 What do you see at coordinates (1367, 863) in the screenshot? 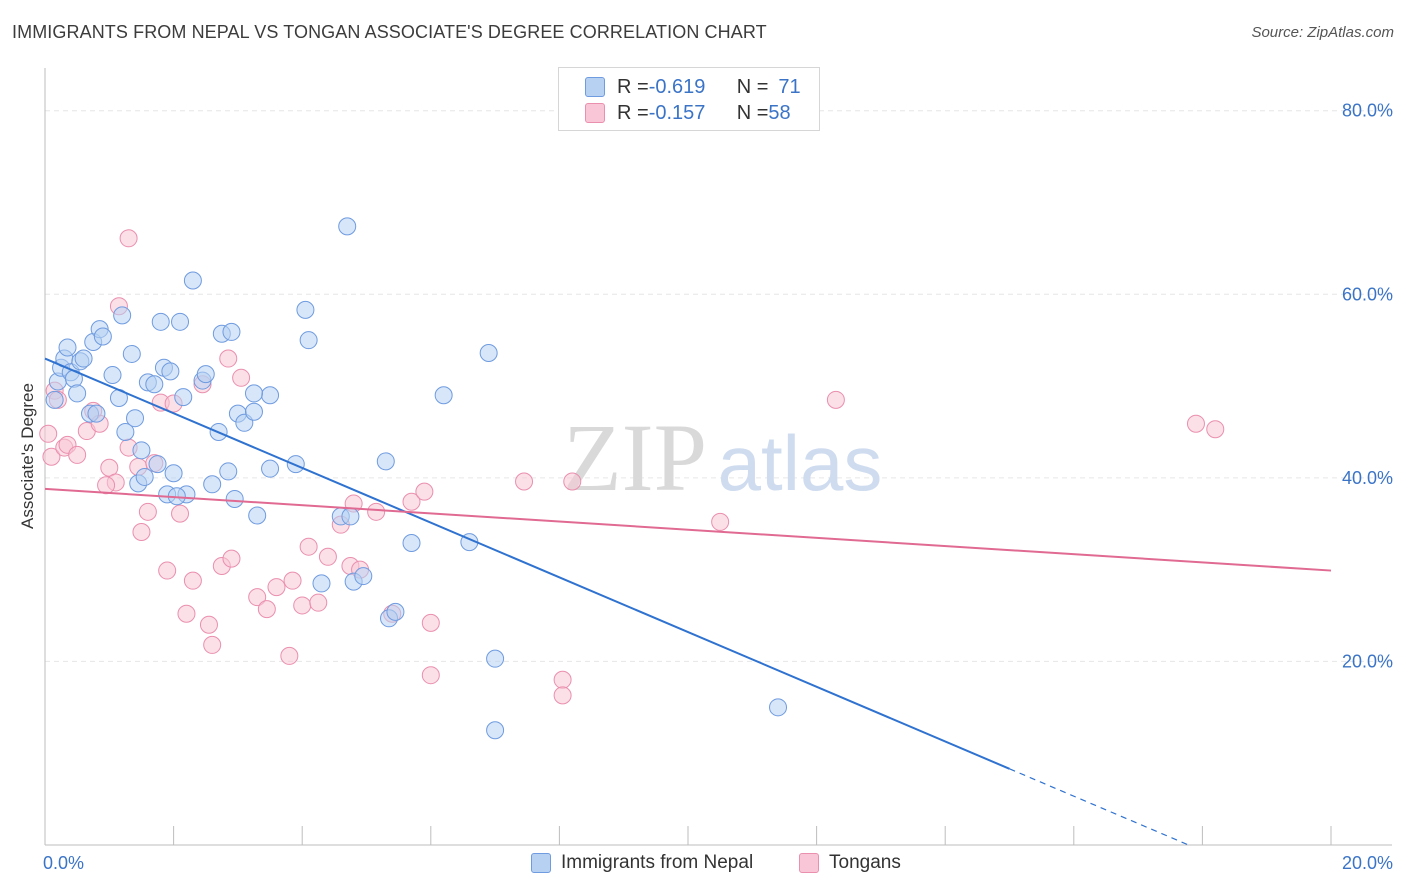
I see `x-tick-label: 20.0%` at bounding box center [1367, 863].